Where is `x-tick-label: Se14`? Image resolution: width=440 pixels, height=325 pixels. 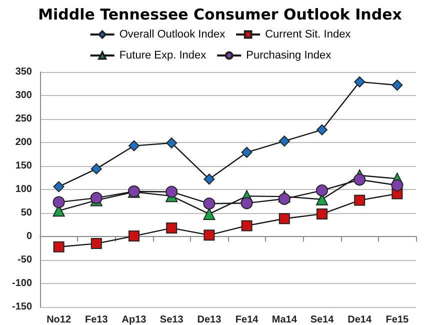
x-tick-label: Se14 is located at coordinates (322, 319).